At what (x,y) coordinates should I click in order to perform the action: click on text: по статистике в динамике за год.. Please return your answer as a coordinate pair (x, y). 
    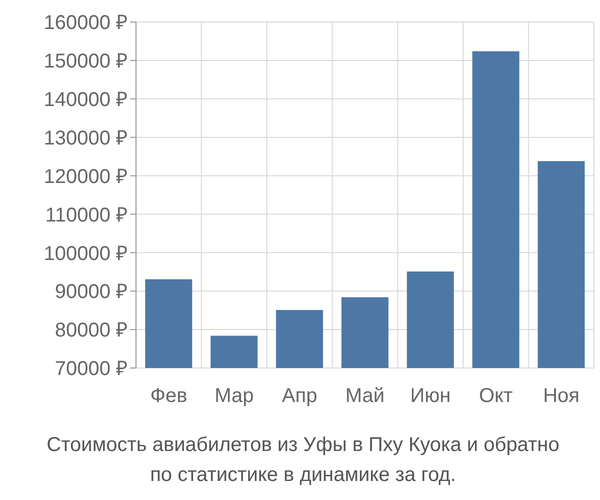
    Looking at the image, I should click on (303, 475).